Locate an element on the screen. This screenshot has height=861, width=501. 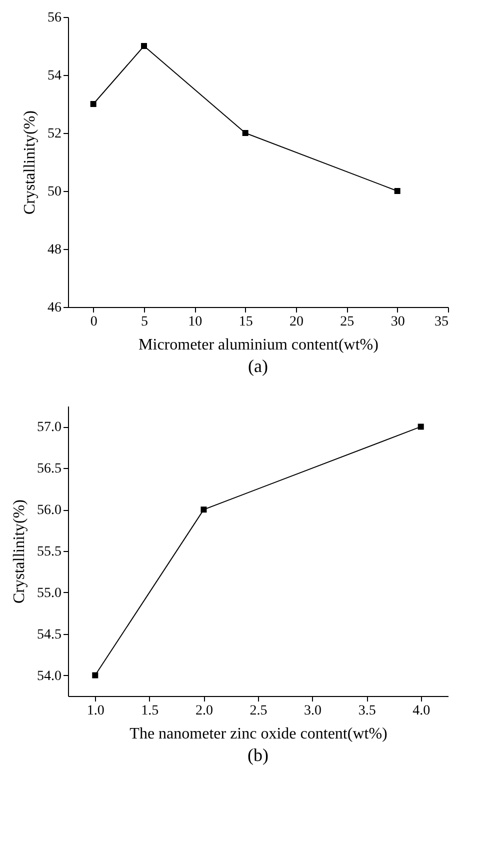
y-tick-label: 54.0 is located at coordinates (49, 676).